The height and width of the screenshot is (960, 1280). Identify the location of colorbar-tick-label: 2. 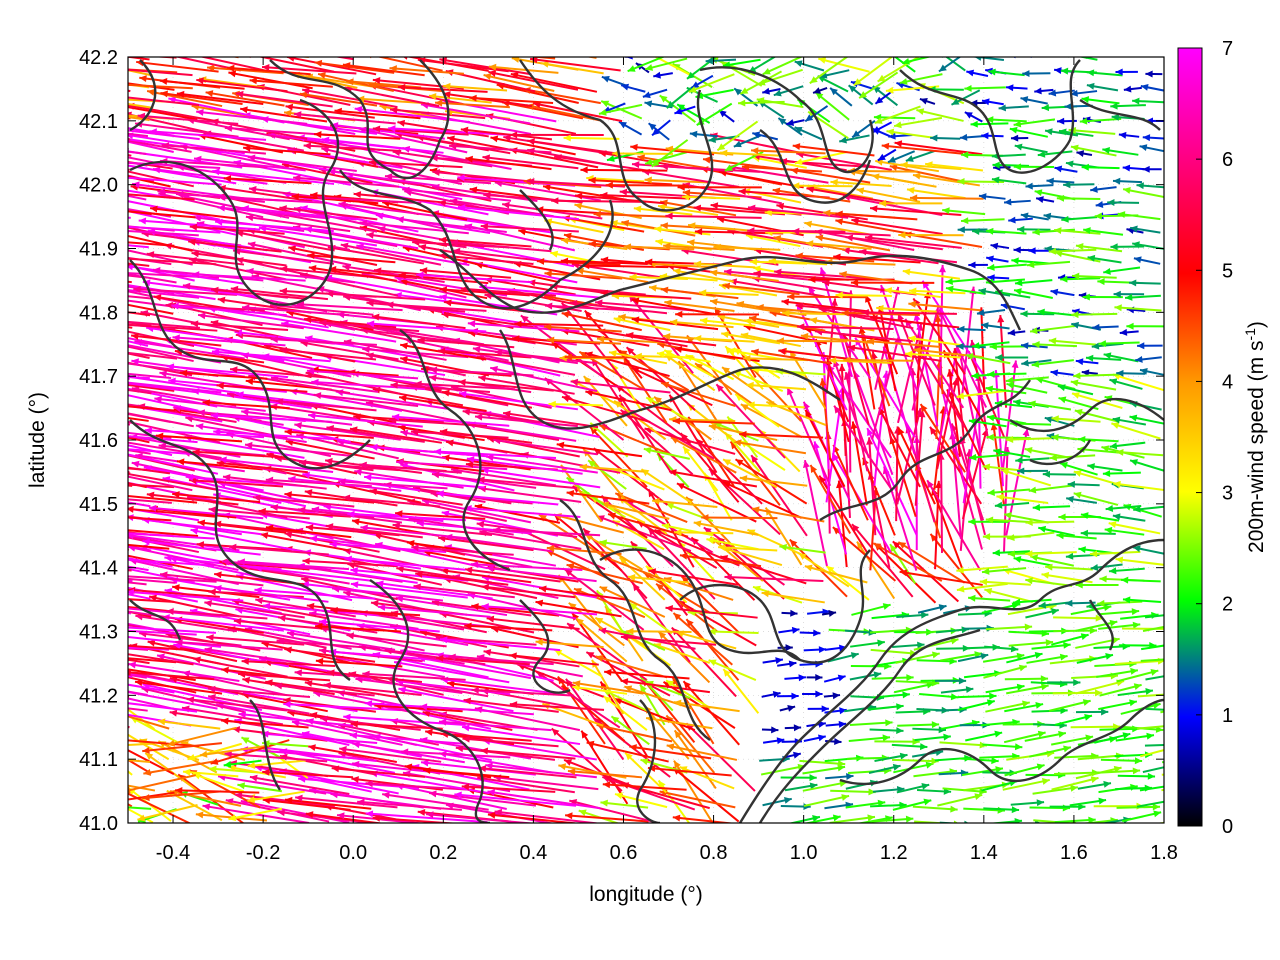
(1227, 605).